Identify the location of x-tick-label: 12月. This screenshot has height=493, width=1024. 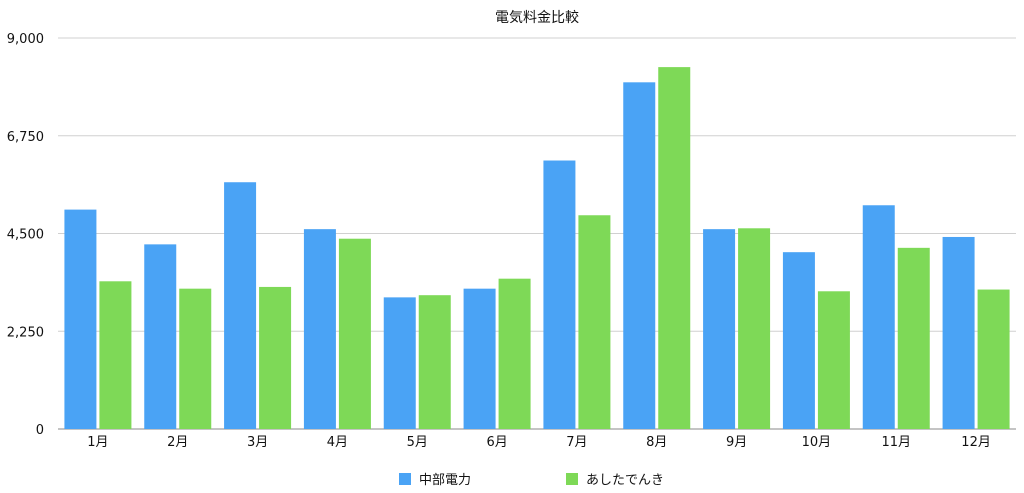
(976, 442).